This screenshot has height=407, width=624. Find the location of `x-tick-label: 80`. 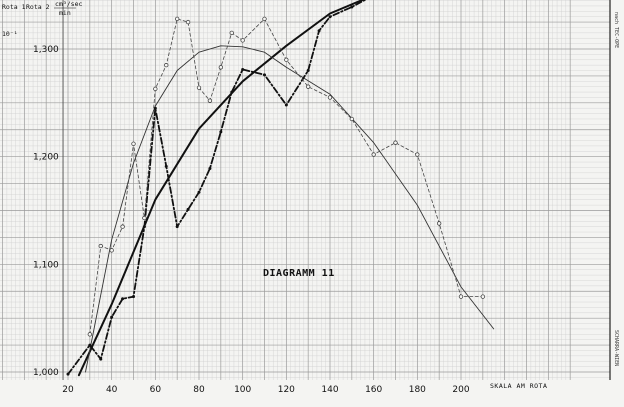

x-tick-label: 80 is located at coordinates (199, 390).